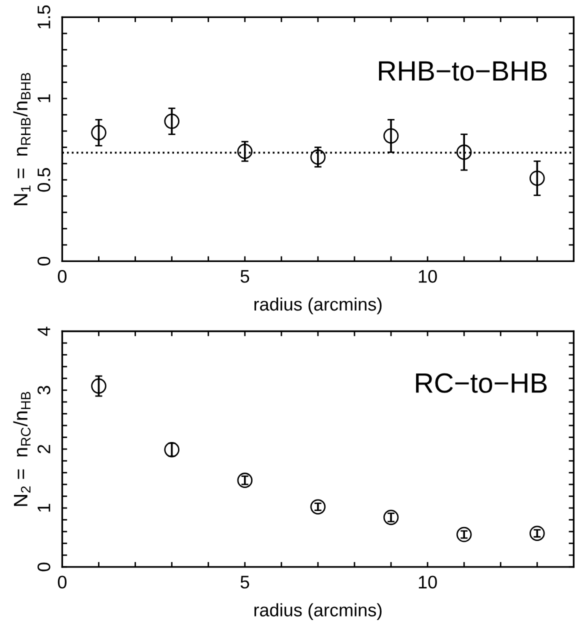 The height and width of the screenshot is (637, 576). What do you see at coordinates (21, 139) in the screenshot?
I see `y-axis-title: N$_{1}$ = n$_{RHB}$/n$_{BHB}$` at bounding box center [21, 139].